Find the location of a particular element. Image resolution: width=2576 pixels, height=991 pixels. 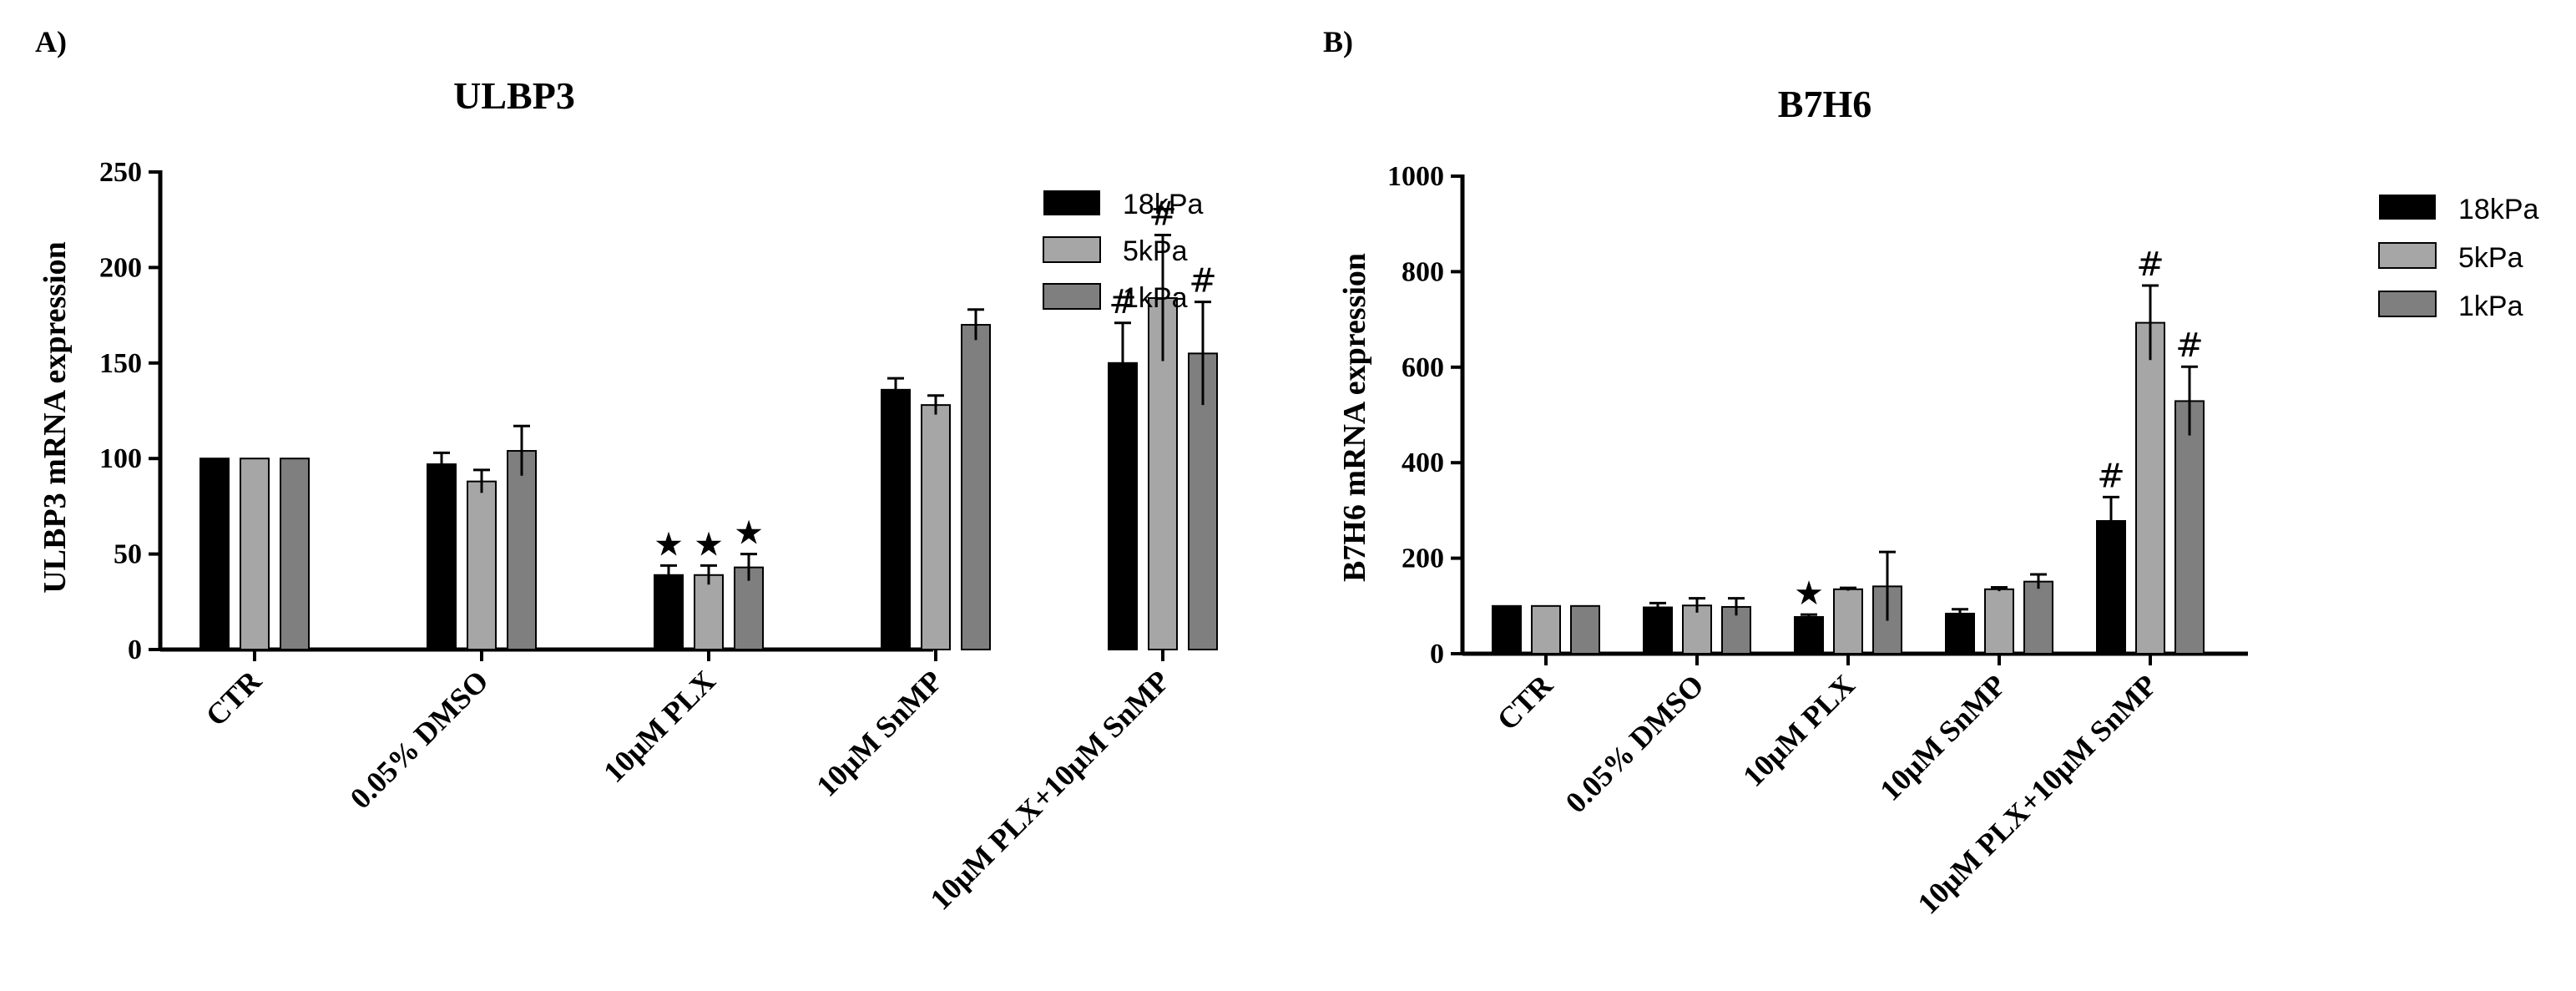

panel-b-significance-marker: ★ is located at coordinates (1809, 593).